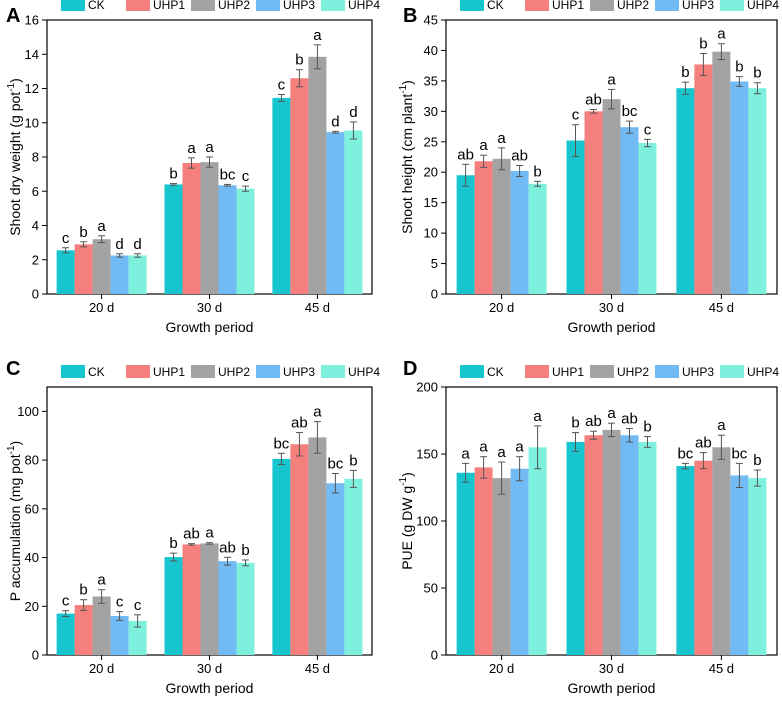 The height and width of the screenshot is (705, 782). What do you see at coordinates (15, 527) in the screenshot?
I see `y-axis-label-main: P accumulation (mg pot` at bounding box center [15, 527].